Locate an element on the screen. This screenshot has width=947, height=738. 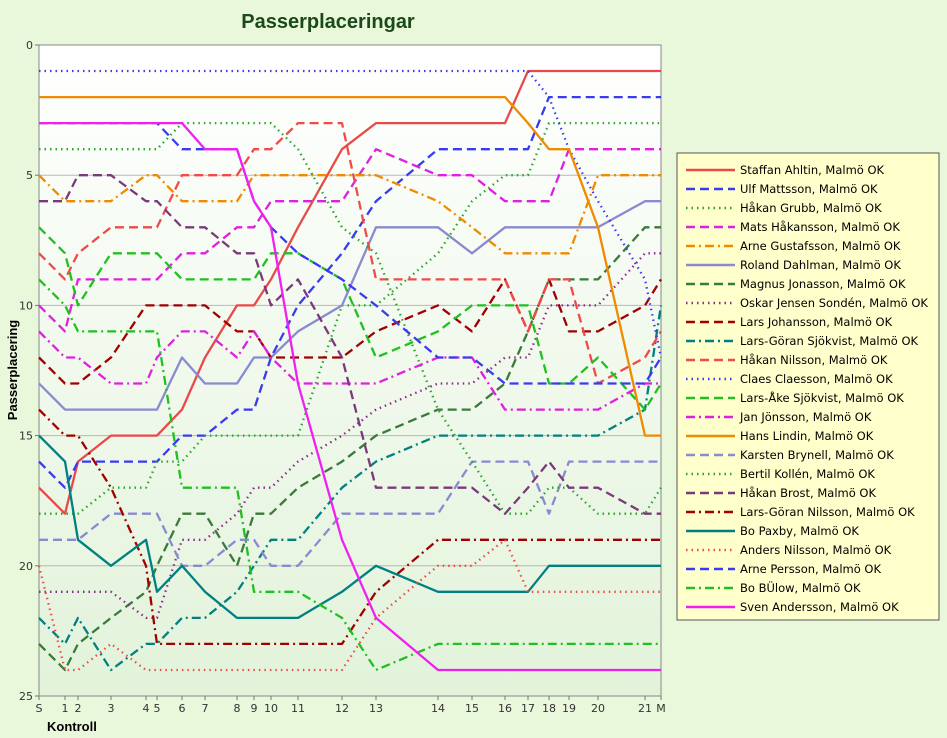
y-axis-ticks: 0 5 10 15 20 25 is located at coordinates (29, 371).